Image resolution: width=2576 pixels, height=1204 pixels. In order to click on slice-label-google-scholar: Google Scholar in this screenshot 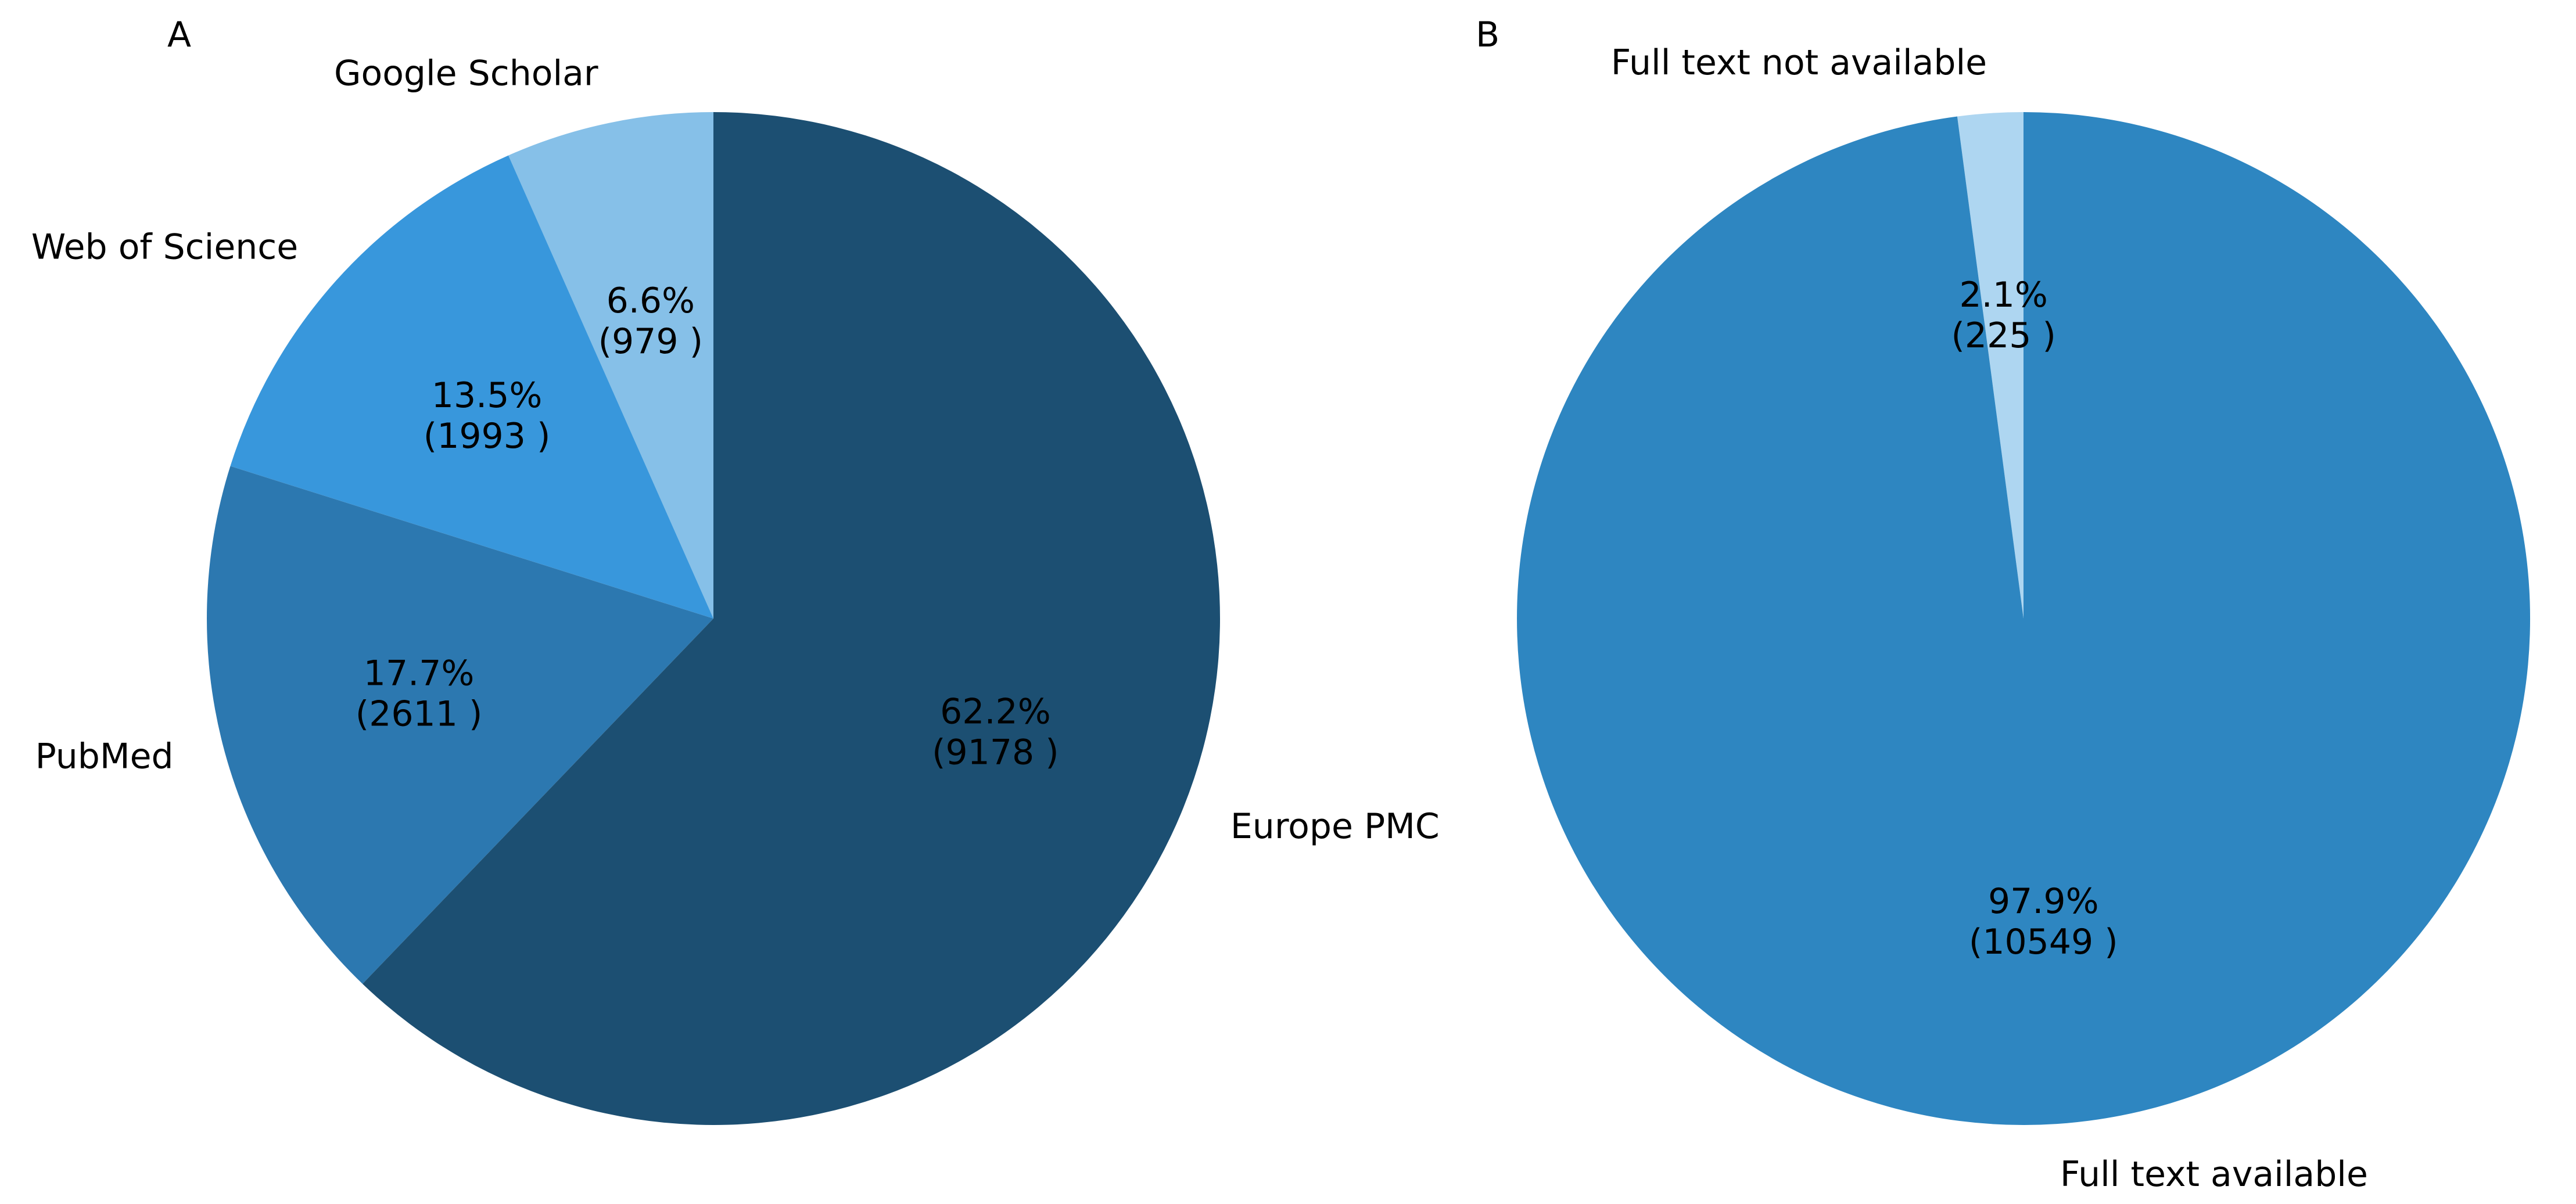, I will do `click(466, 73)`.